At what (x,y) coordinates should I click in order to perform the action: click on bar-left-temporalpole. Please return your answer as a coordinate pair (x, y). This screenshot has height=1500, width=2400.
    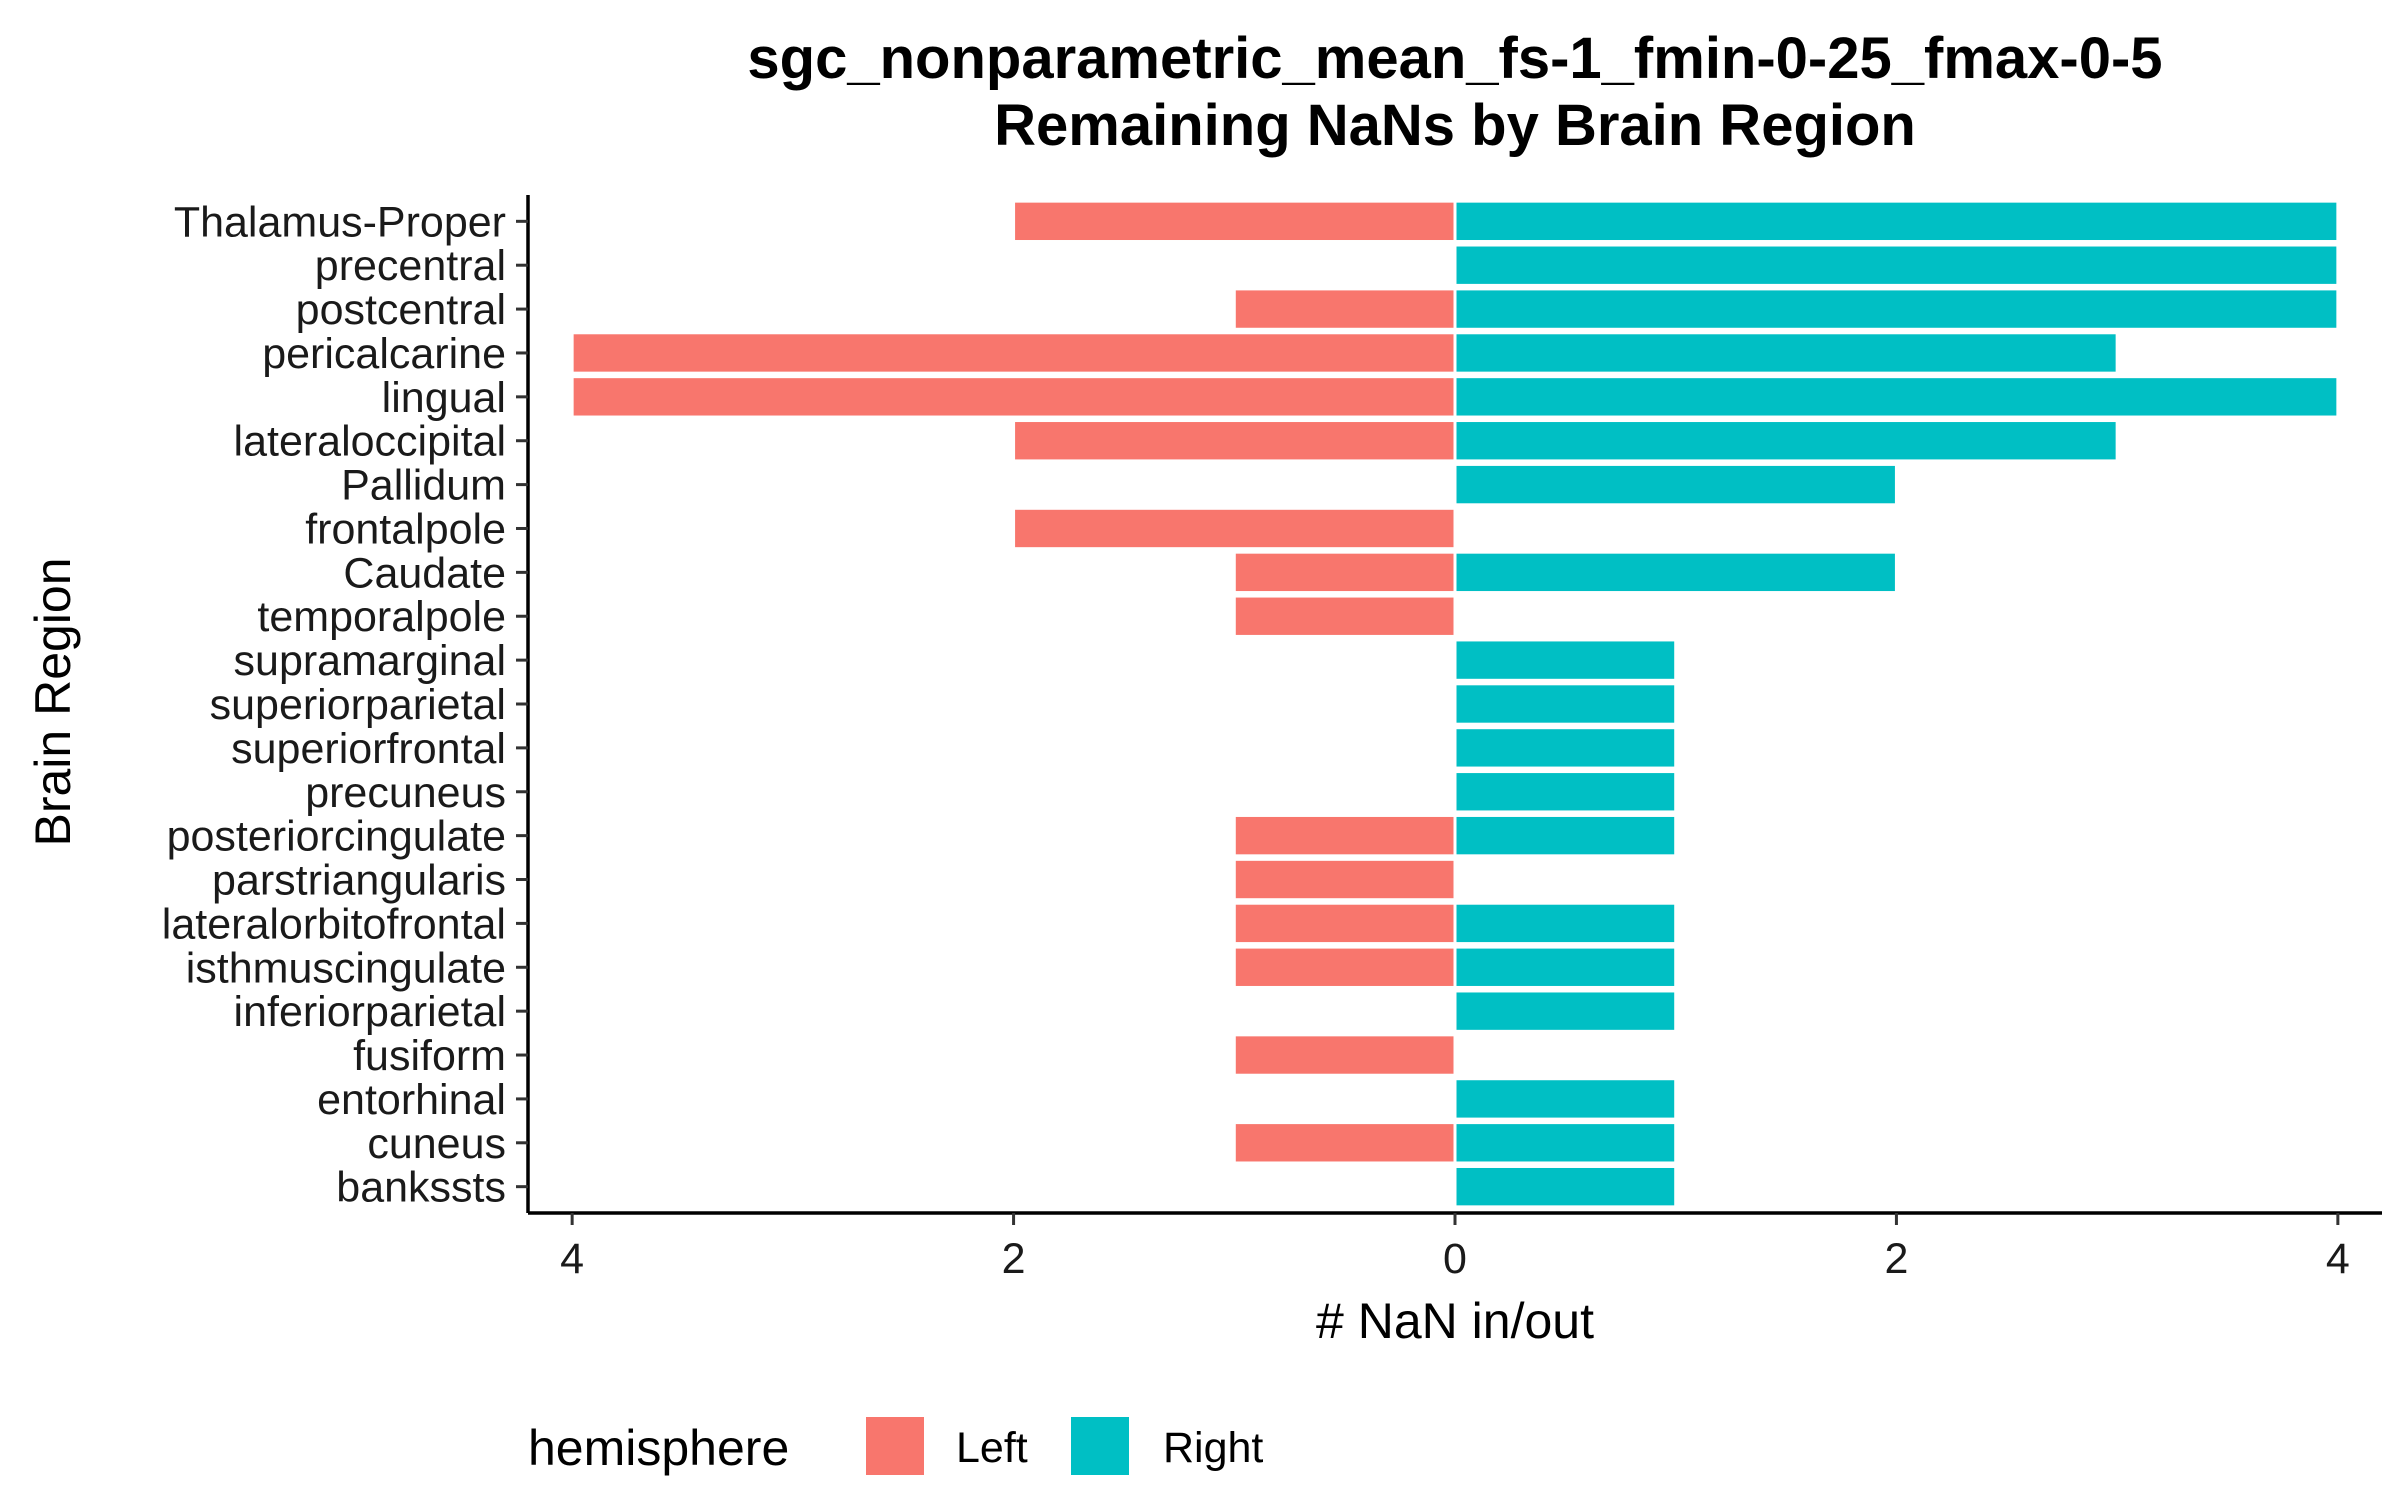
    Looking at the image, I should click on (1344, 616).